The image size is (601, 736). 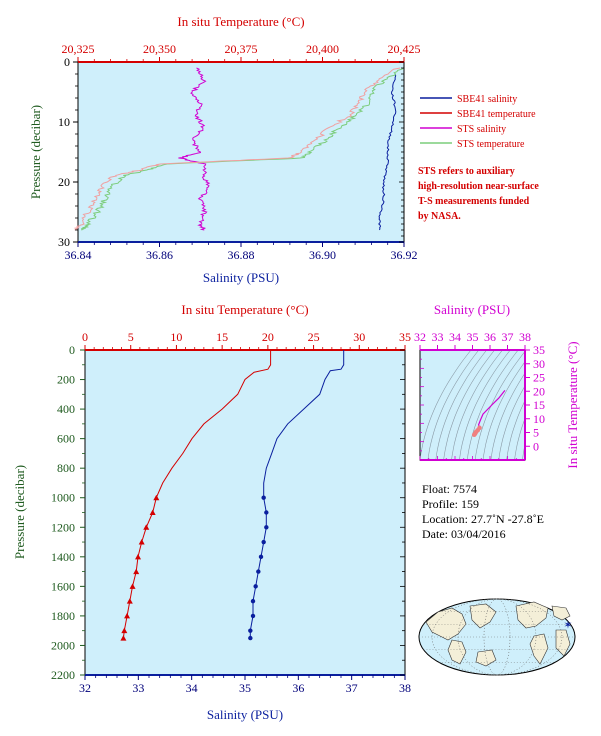 What do you see at coordinates (449, 489) in the screenshot?
I see `float-number: Float: 7574` at bounding box center [449, 489].